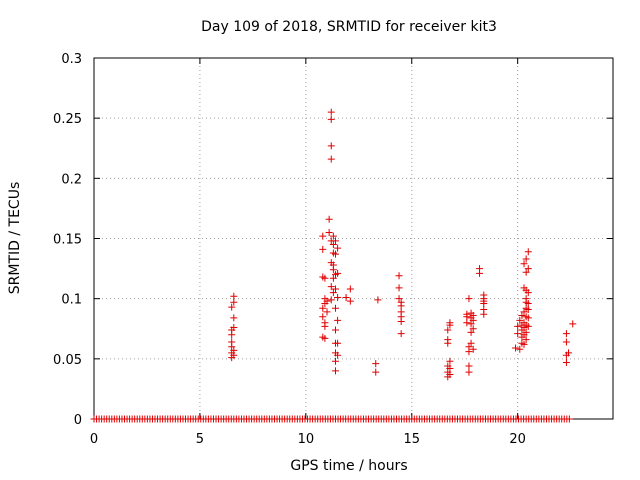 The width and height of the screenshot is (640, 480). Describe the element at coordinates (411, 439) in the screenshot. I see `x-tick-label: 15` at that location.